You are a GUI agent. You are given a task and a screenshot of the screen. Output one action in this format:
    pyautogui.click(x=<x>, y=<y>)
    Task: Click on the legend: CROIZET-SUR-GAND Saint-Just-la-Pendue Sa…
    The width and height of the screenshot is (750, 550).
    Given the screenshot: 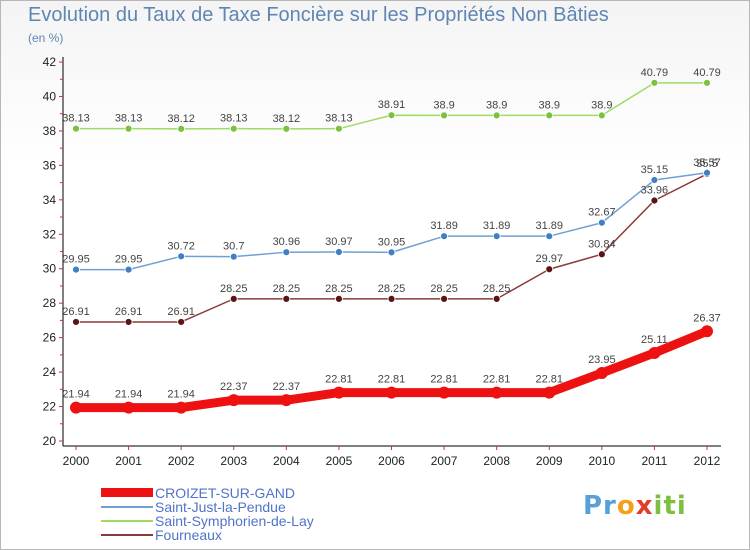 What is the action you would take?
    pyautogui.click(x=251, y=514)
    